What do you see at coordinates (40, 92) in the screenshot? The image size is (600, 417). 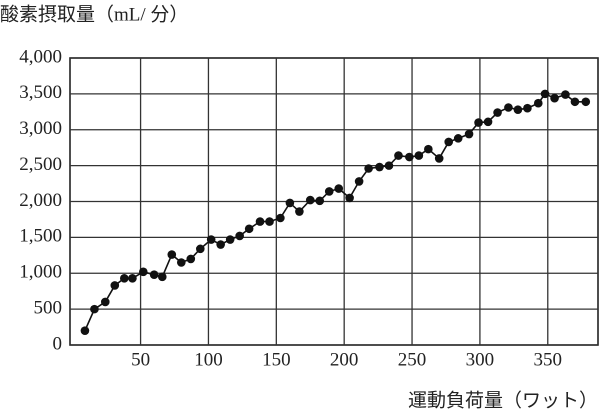 I see `y-tick-label: 3,500` at bounding box center [40, 92].